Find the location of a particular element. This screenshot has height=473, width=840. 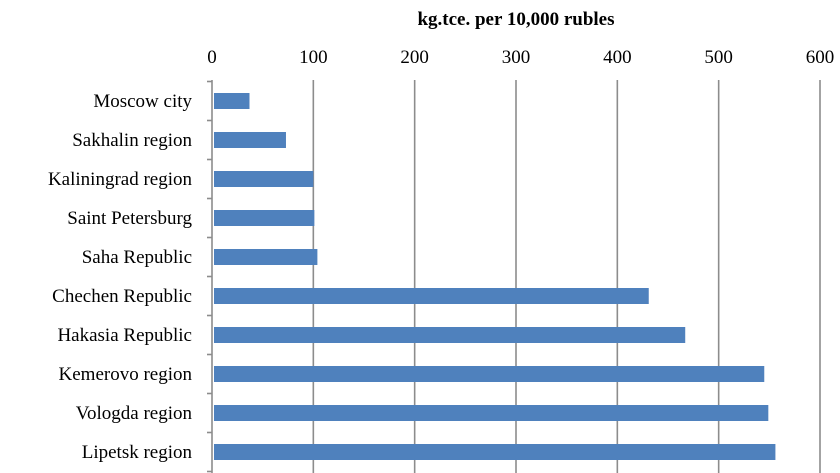

x-tick-label: 400 is located at coordinates (617, 57).